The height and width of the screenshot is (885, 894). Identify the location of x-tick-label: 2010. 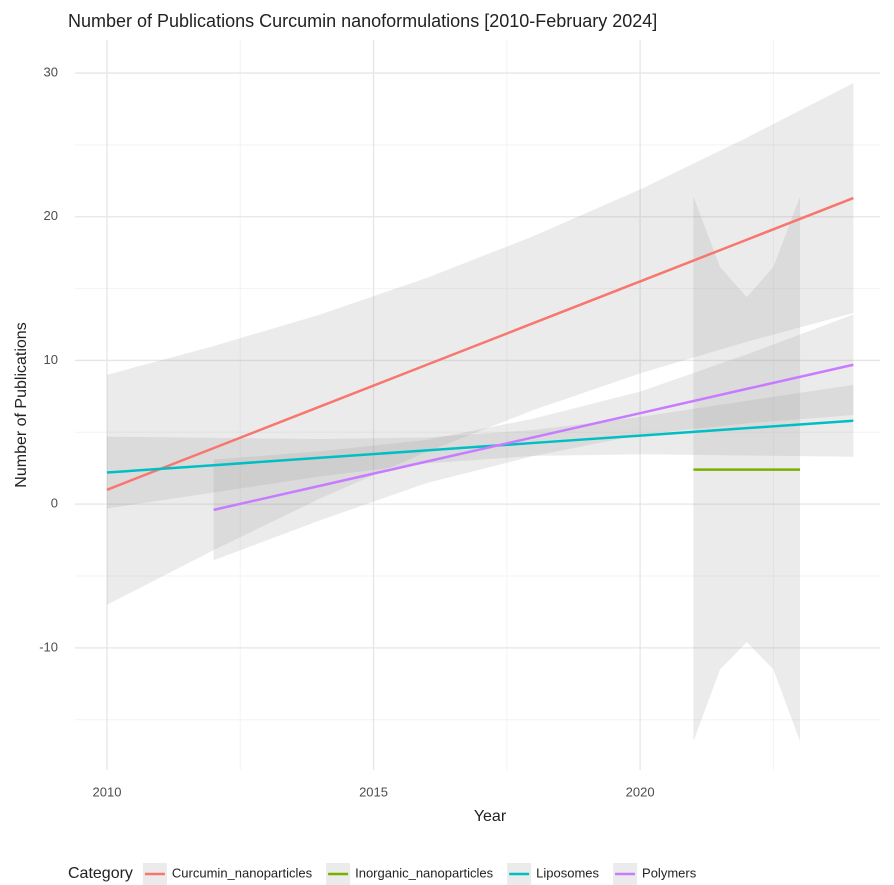
(107, 791).